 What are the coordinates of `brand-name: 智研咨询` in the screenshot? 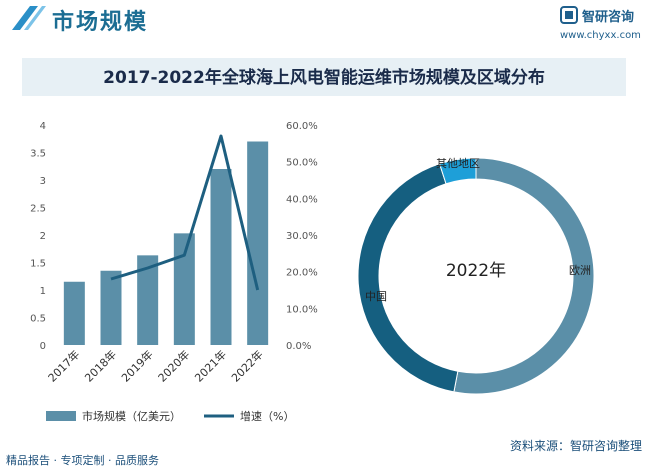 It's located at (608, 17).